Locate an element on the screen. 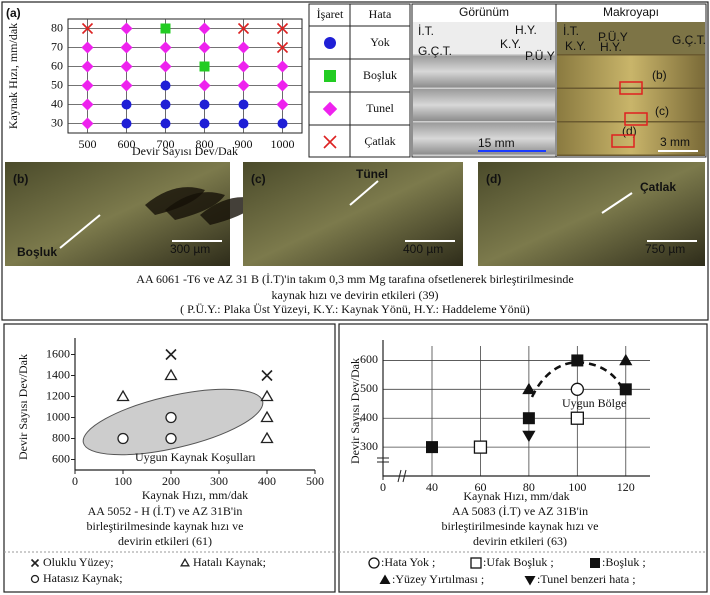  annotation: Uygun Bölge is located at coordinates (594, 403).